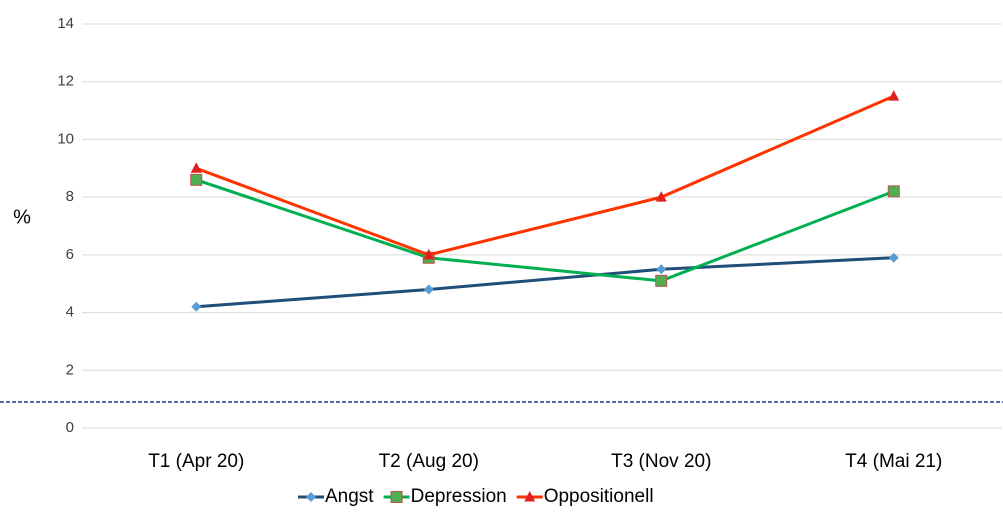 The height and width of the screenshot is (515, 1003). What do you see at coordinates (70, 427) in the screenshot?
I see `y-tick-label: 0` at bounding box center [70, 427].